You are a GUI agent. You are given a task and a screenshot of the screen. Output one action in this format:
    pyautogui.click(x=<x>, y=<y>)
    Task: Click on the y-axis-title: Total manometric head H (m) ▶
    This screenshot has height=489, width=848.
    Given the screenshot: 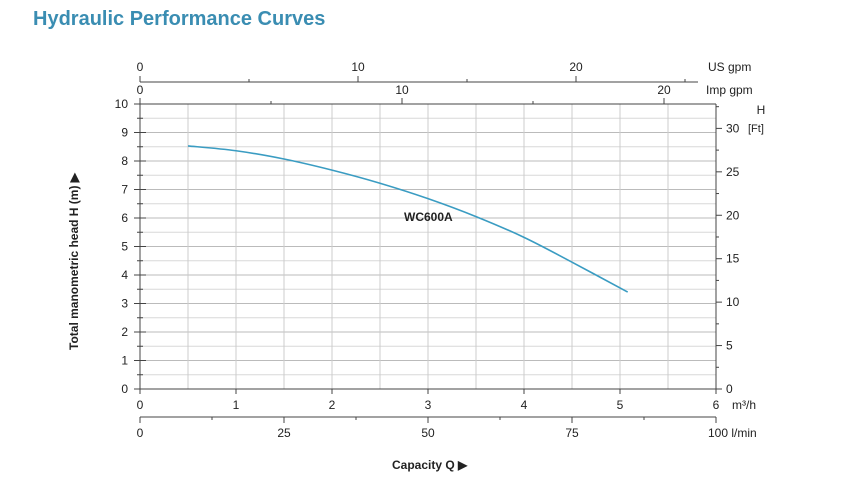 What is the action you would take?
    pyautogui.click(x=74, y=261)
    